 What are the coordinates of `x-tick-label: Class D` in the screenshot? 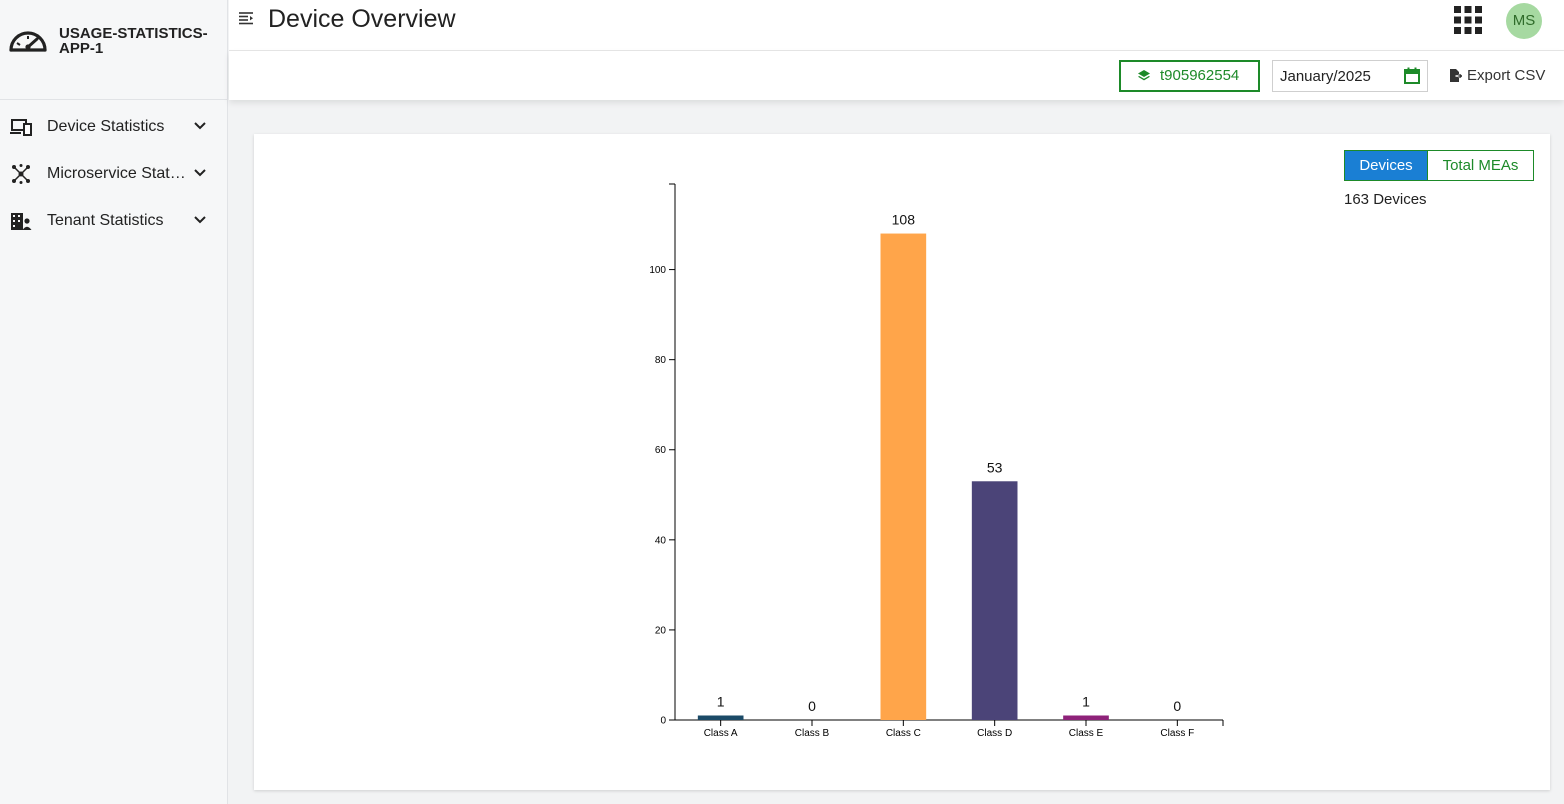 It's located at (994, 733).